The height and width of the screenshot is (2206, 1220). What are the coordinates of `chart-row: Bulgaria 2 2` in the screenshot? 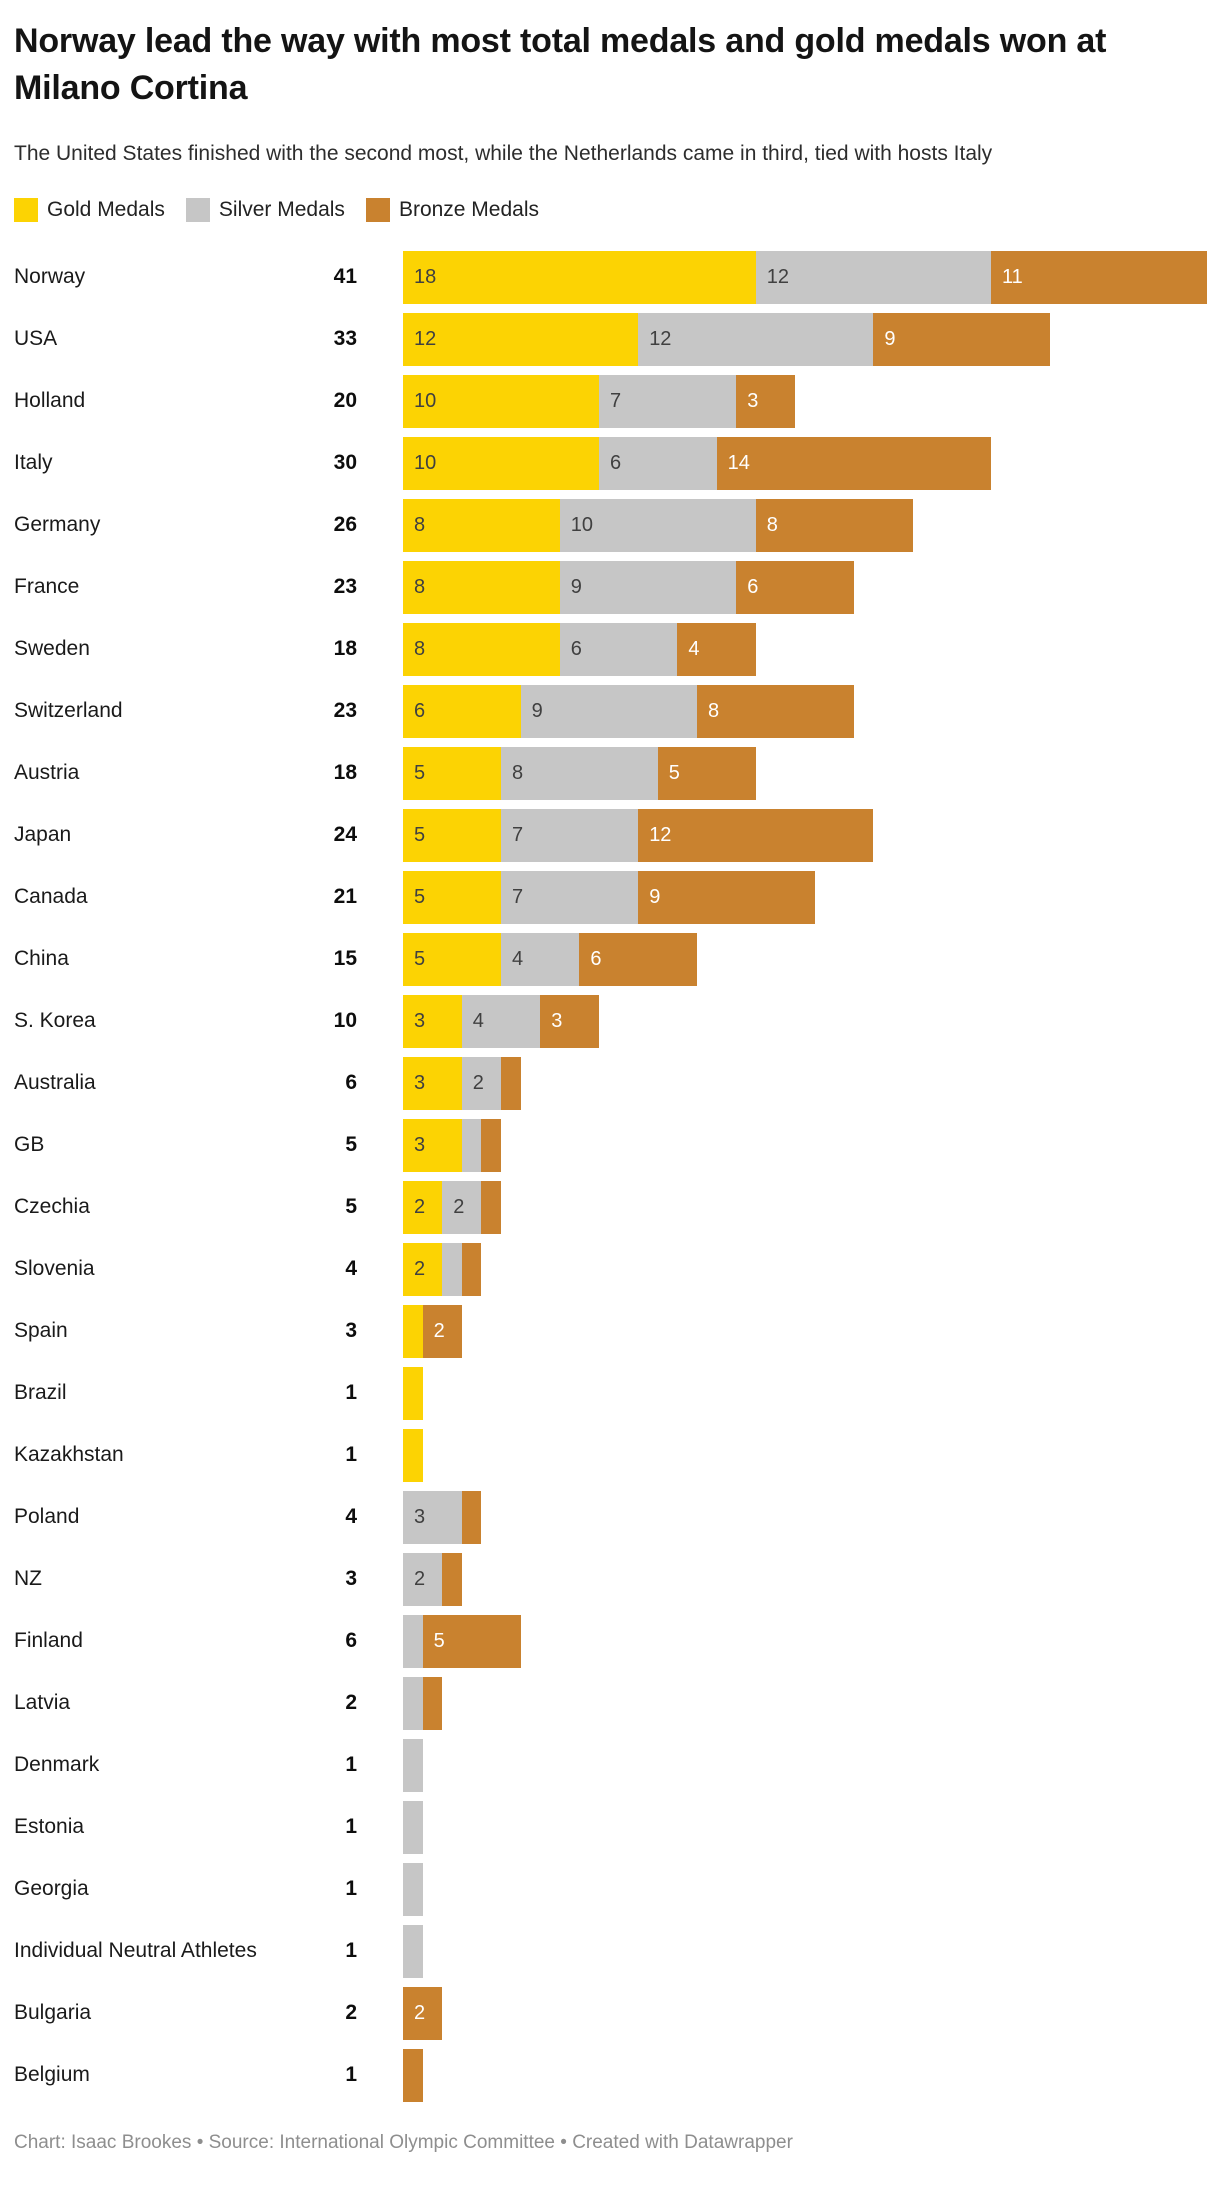 It's located at (609, 2013).